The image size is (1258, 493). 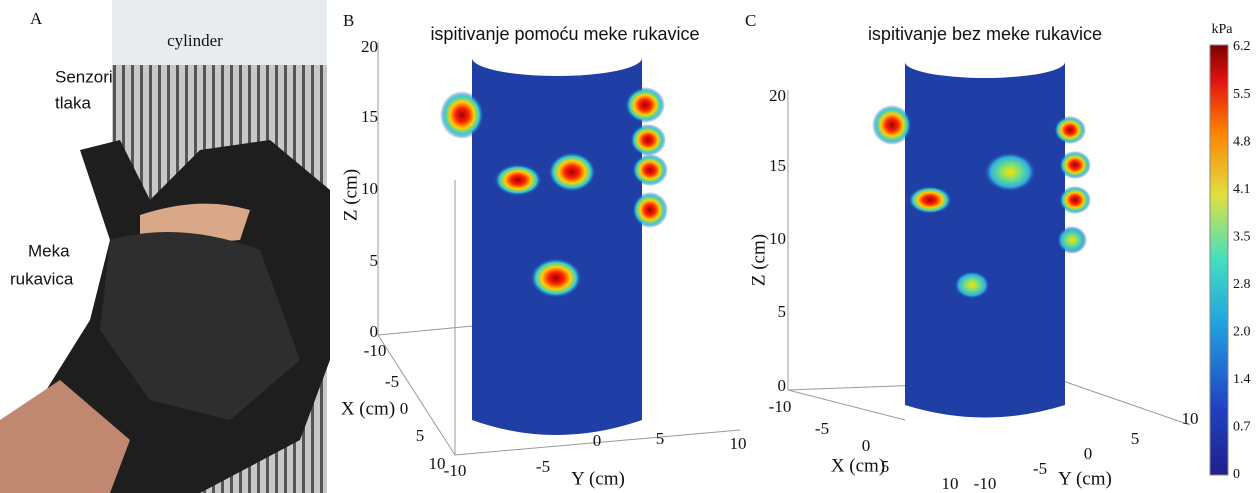 I want to click on panel-title: ispitivanje pomoću meke rukavice, so click(x=564, y=34).